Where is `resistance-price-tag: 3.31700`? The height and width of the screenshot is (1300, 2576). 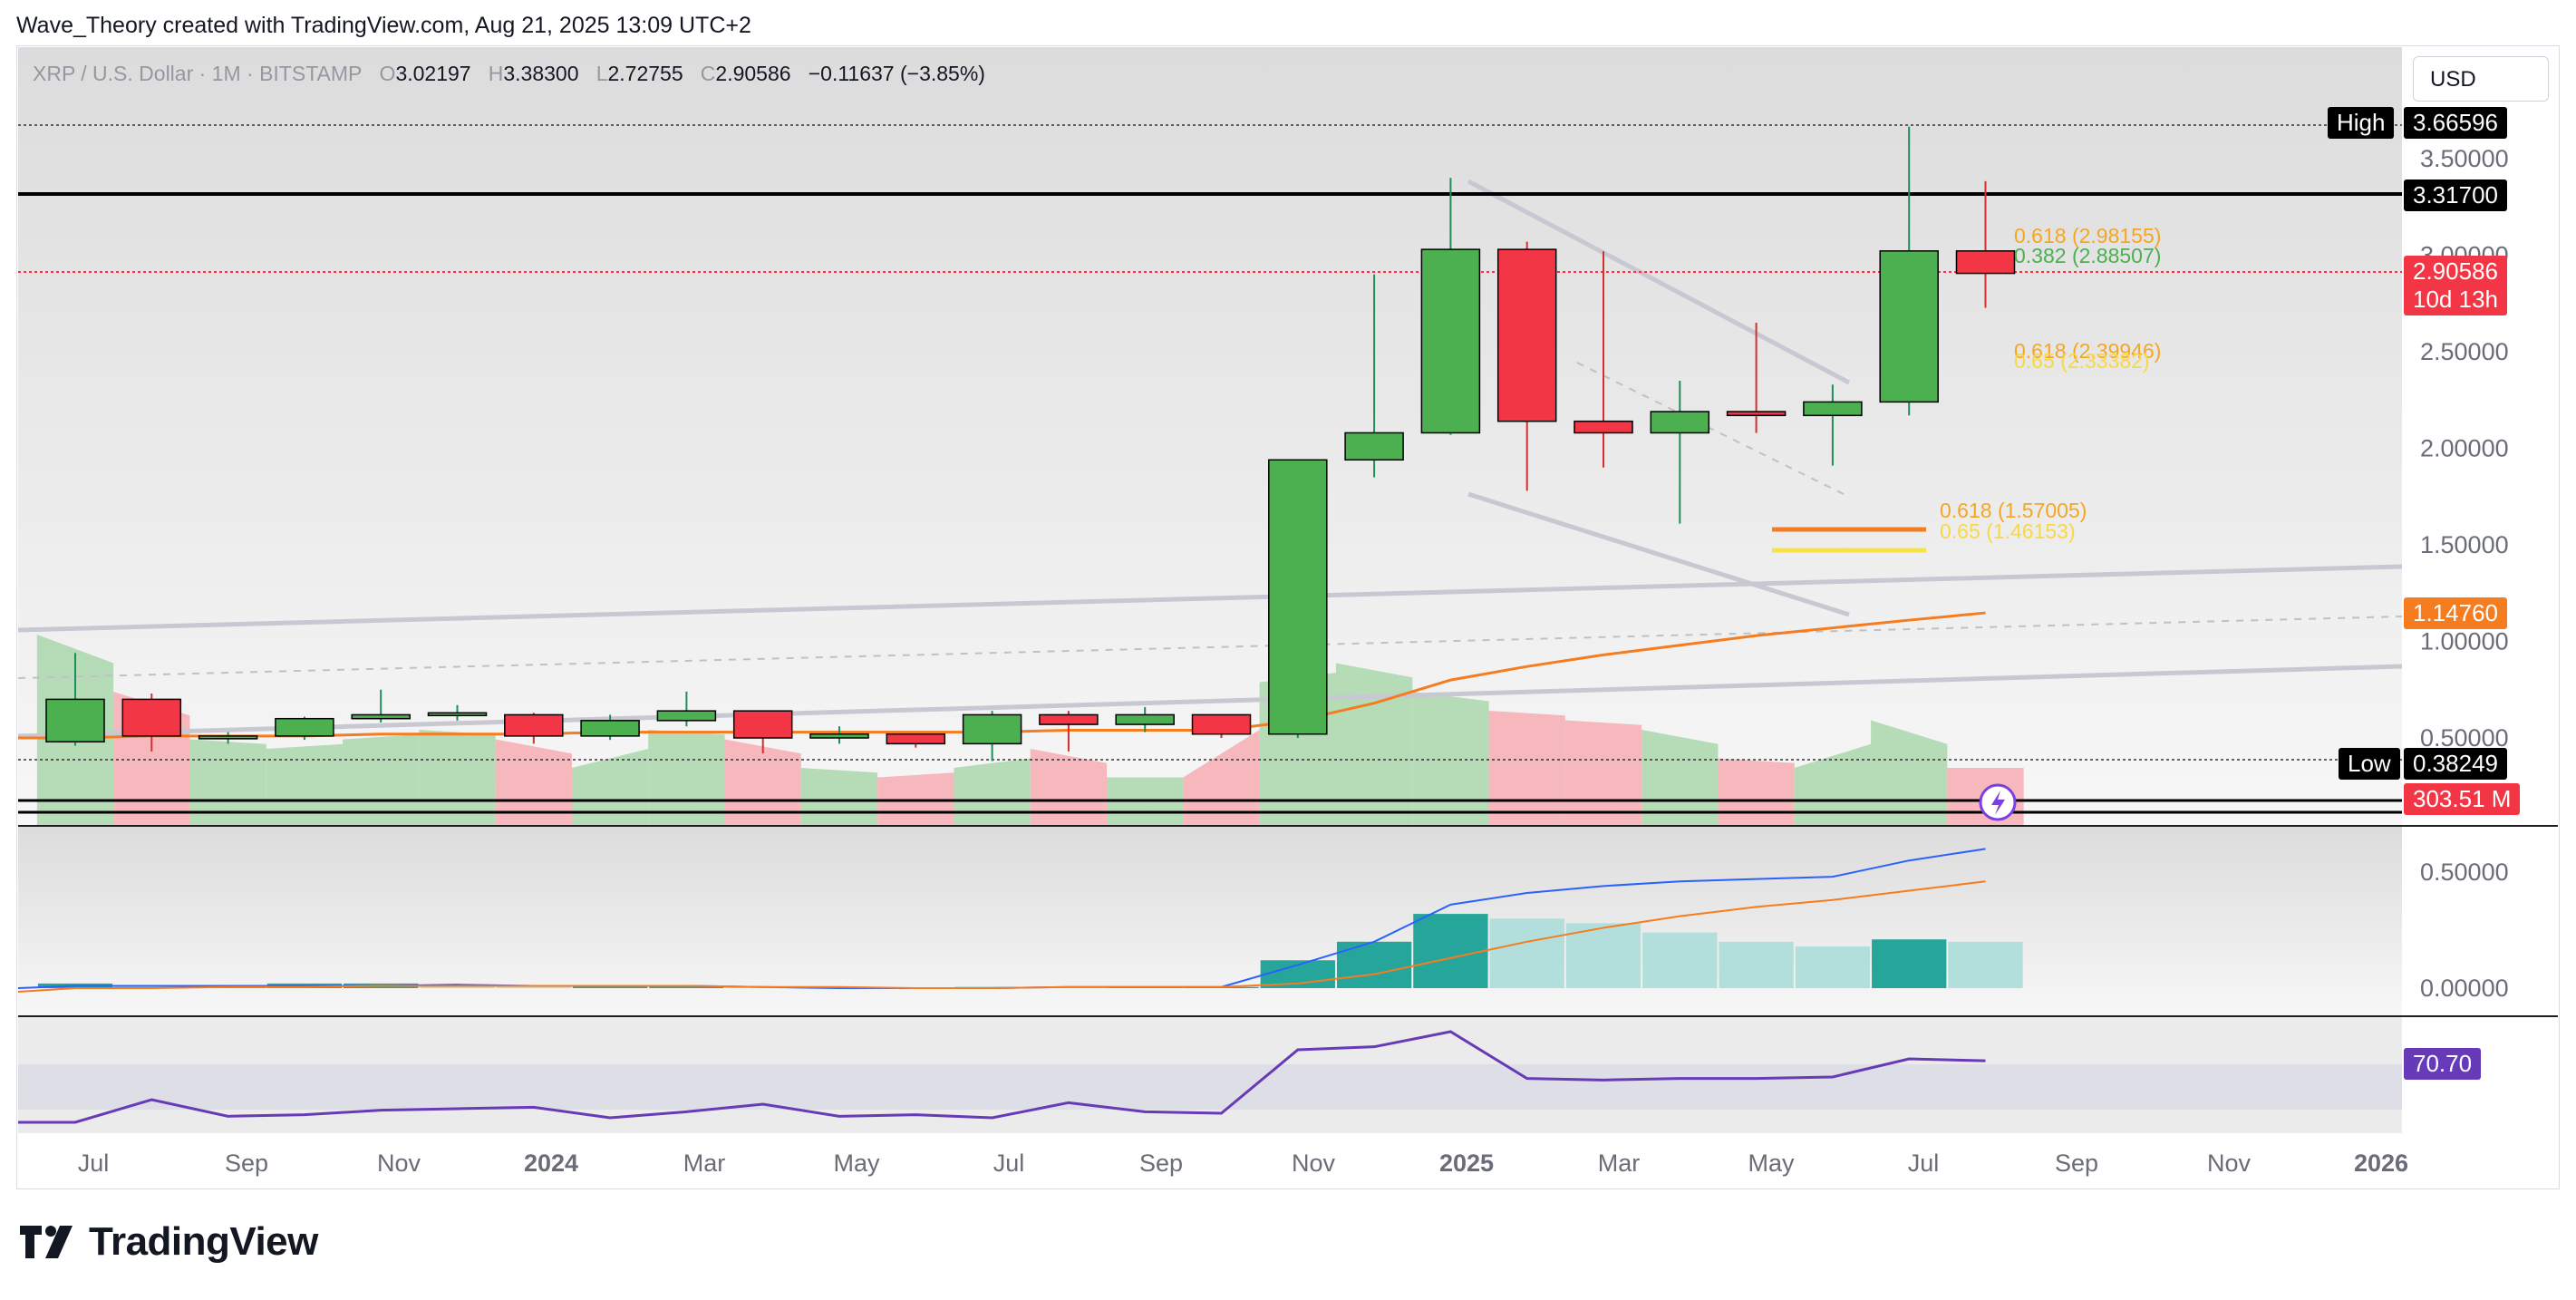 resistance-price-tag: 3.31700 is located at coordinates (2455, 195).